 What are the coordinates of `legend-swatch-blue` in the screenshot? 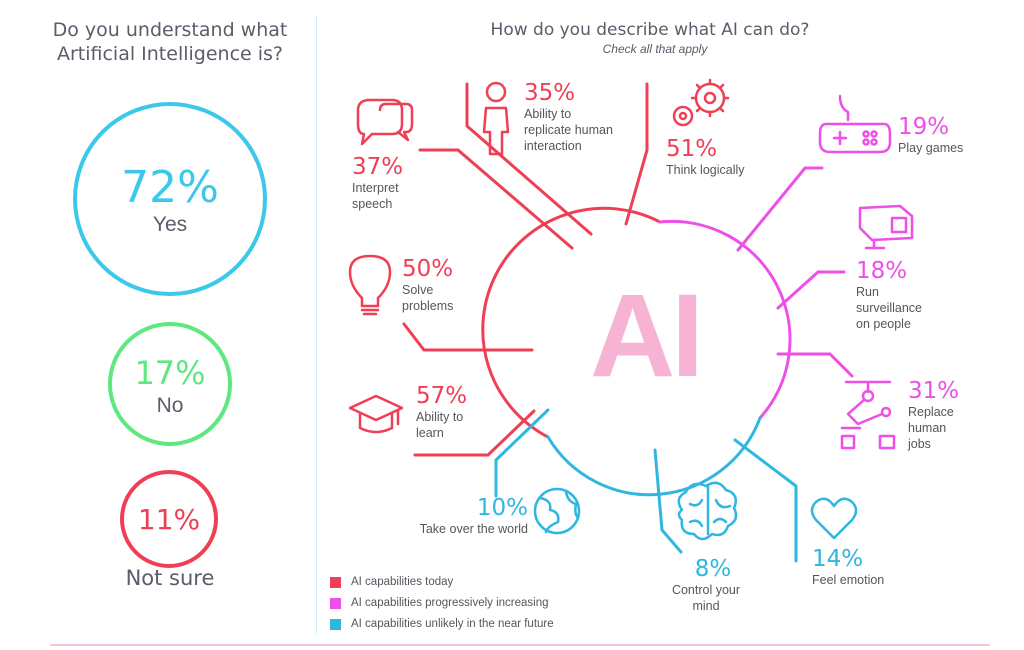 It's located at (335, 624).